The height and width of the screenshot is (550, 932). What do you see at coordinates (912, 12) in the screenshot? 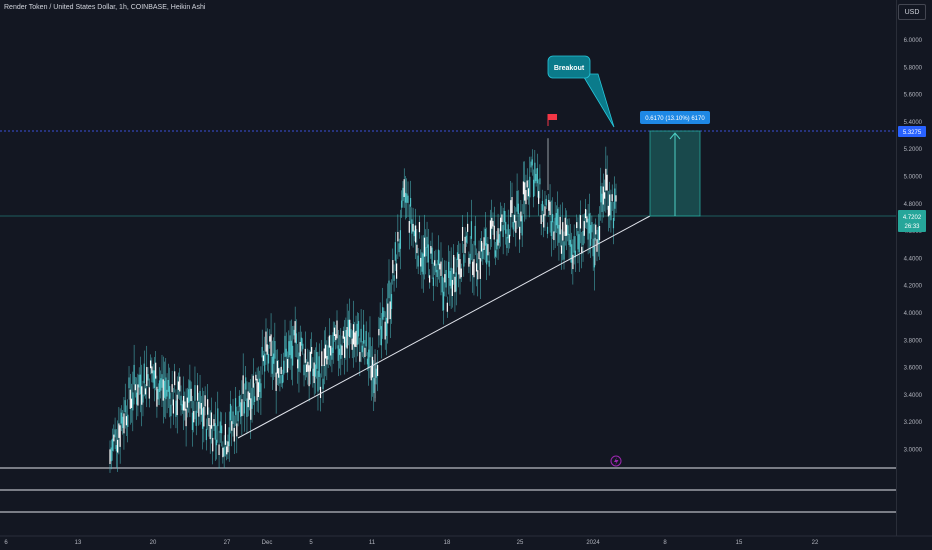
I see `currency-button: USD` at bounding box center [912, 12].